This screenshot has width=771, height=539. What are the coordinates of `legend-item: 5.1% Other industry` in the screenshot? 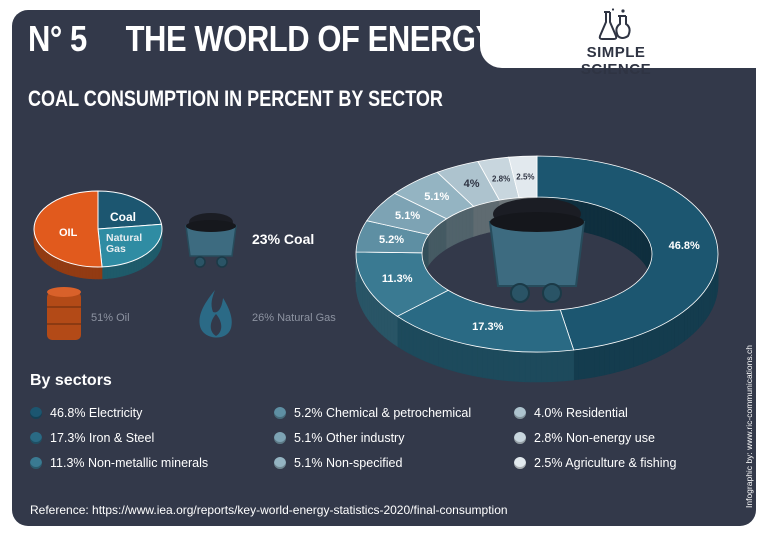 It's located at (339, 438).